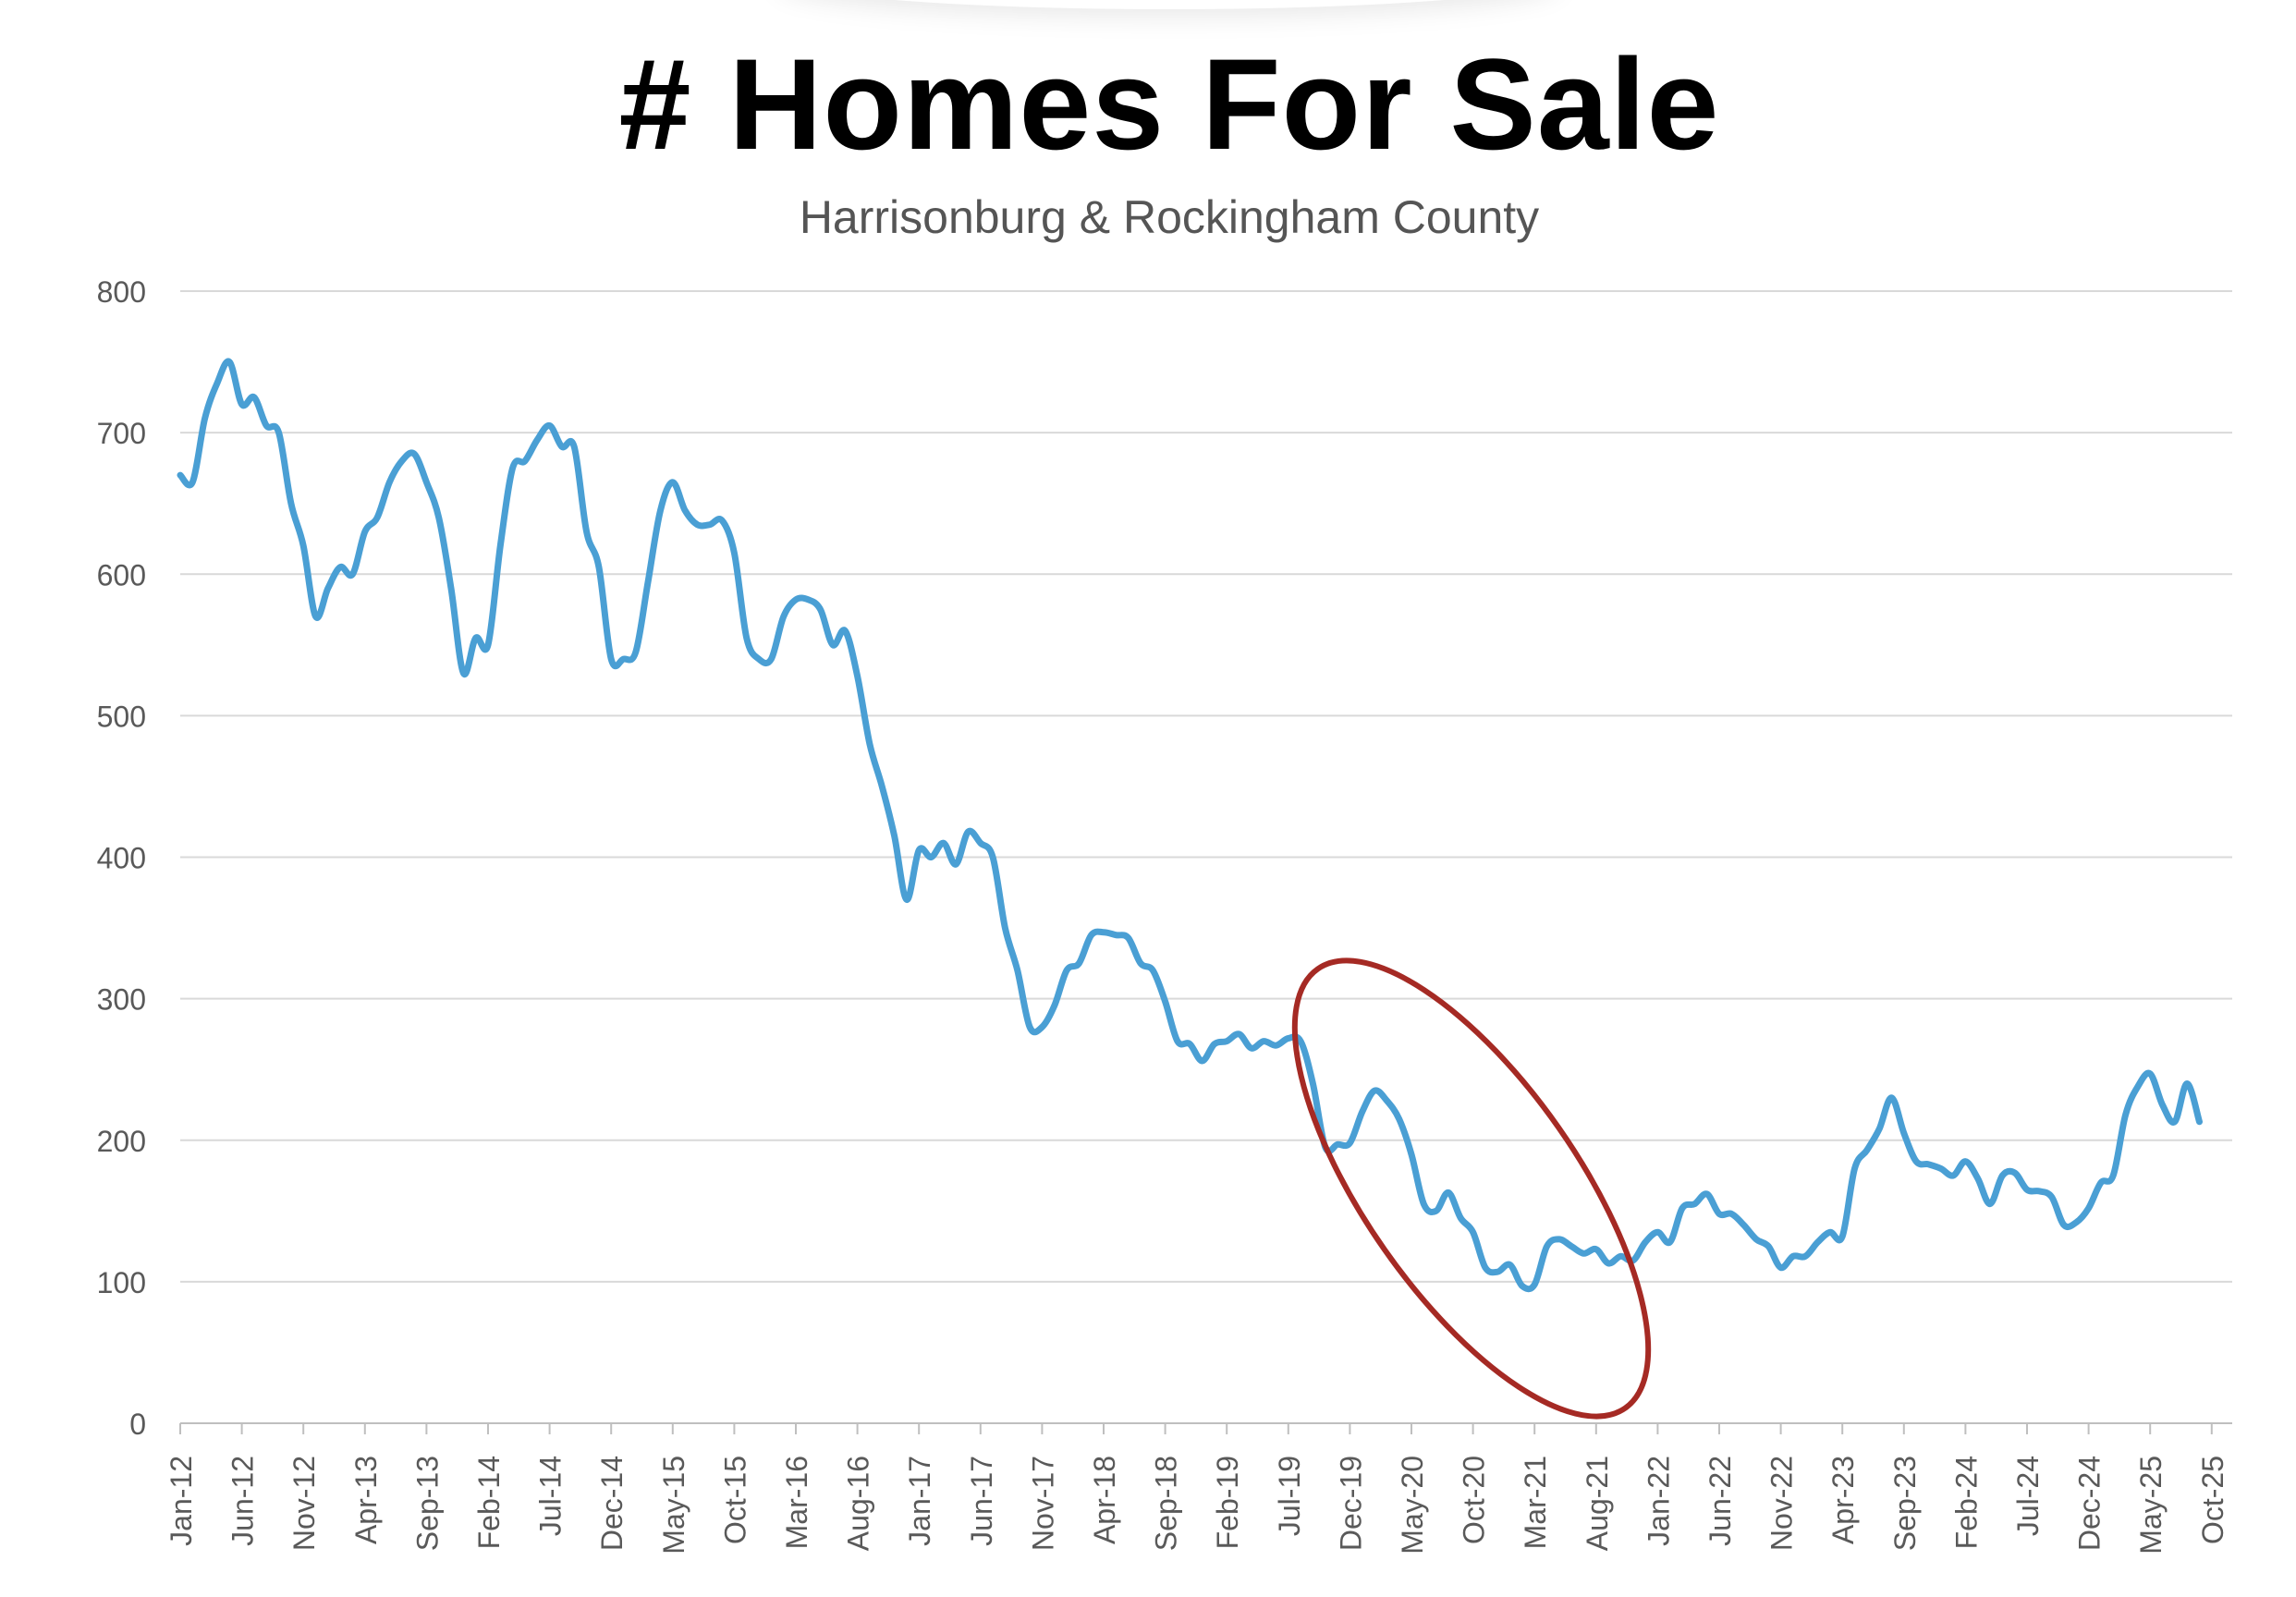 This screenshot has height=1597, width=2296. What do you see at coordinates (1043, 1503) in the screenshot?
I see `x-tick-label: Nov-17` at bounding box center [1043, 1503].